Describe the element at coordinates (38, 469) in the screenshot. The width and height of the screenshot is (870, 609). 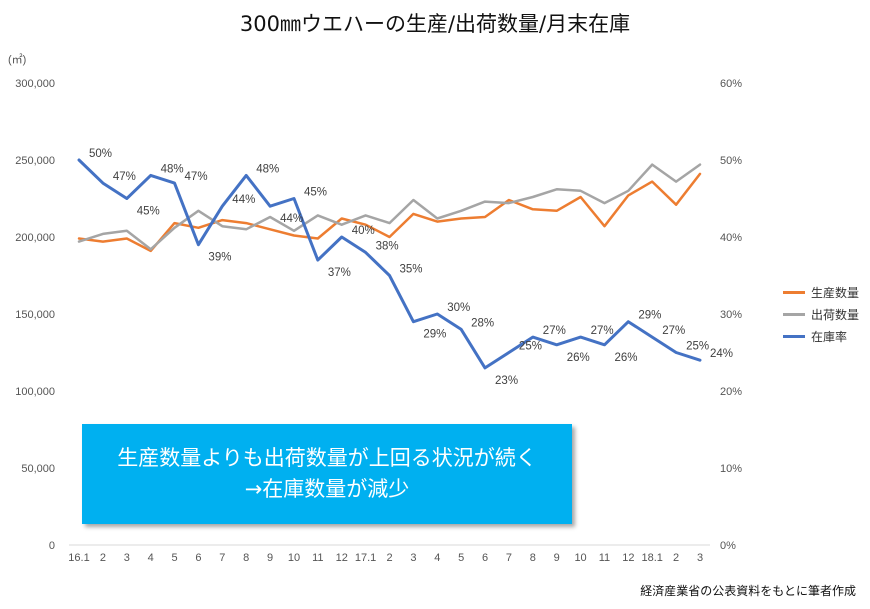
I see `left-tick-label: 50,000` at that location.